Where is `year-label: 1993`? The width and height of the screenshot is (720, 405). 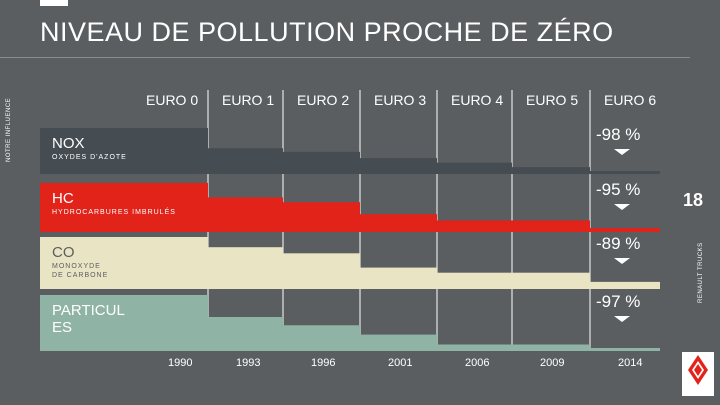
year-label: 1993 is located at coordinates (248, 363).